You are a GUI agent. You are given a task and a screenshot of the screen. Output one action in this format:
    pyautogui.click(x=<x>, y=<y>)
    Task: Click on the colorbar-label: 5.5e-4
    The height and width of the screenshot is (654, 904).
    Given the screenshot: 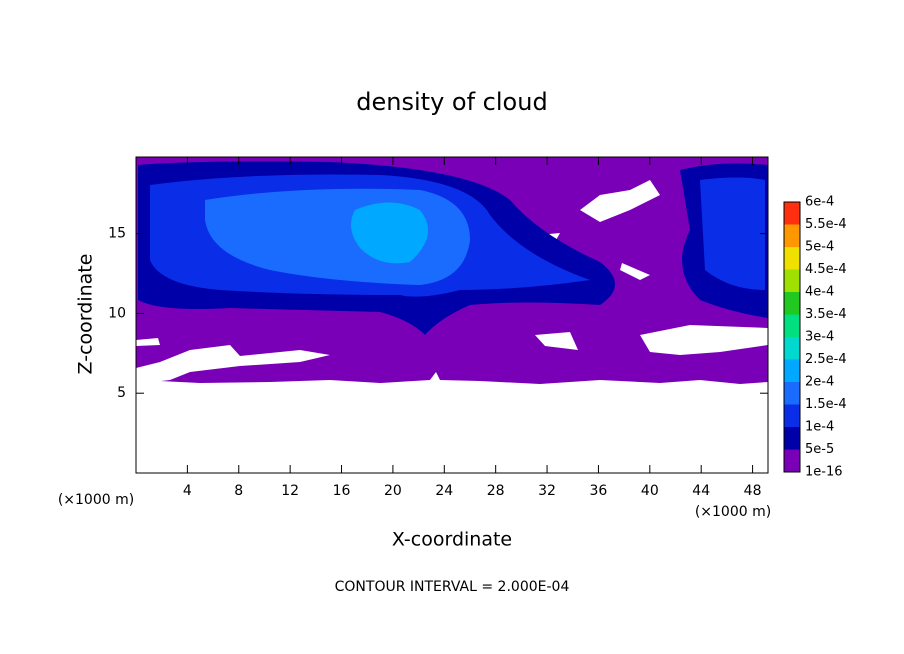 What is the action you would take?
    pyautogui.click(x=826, y=224)
    